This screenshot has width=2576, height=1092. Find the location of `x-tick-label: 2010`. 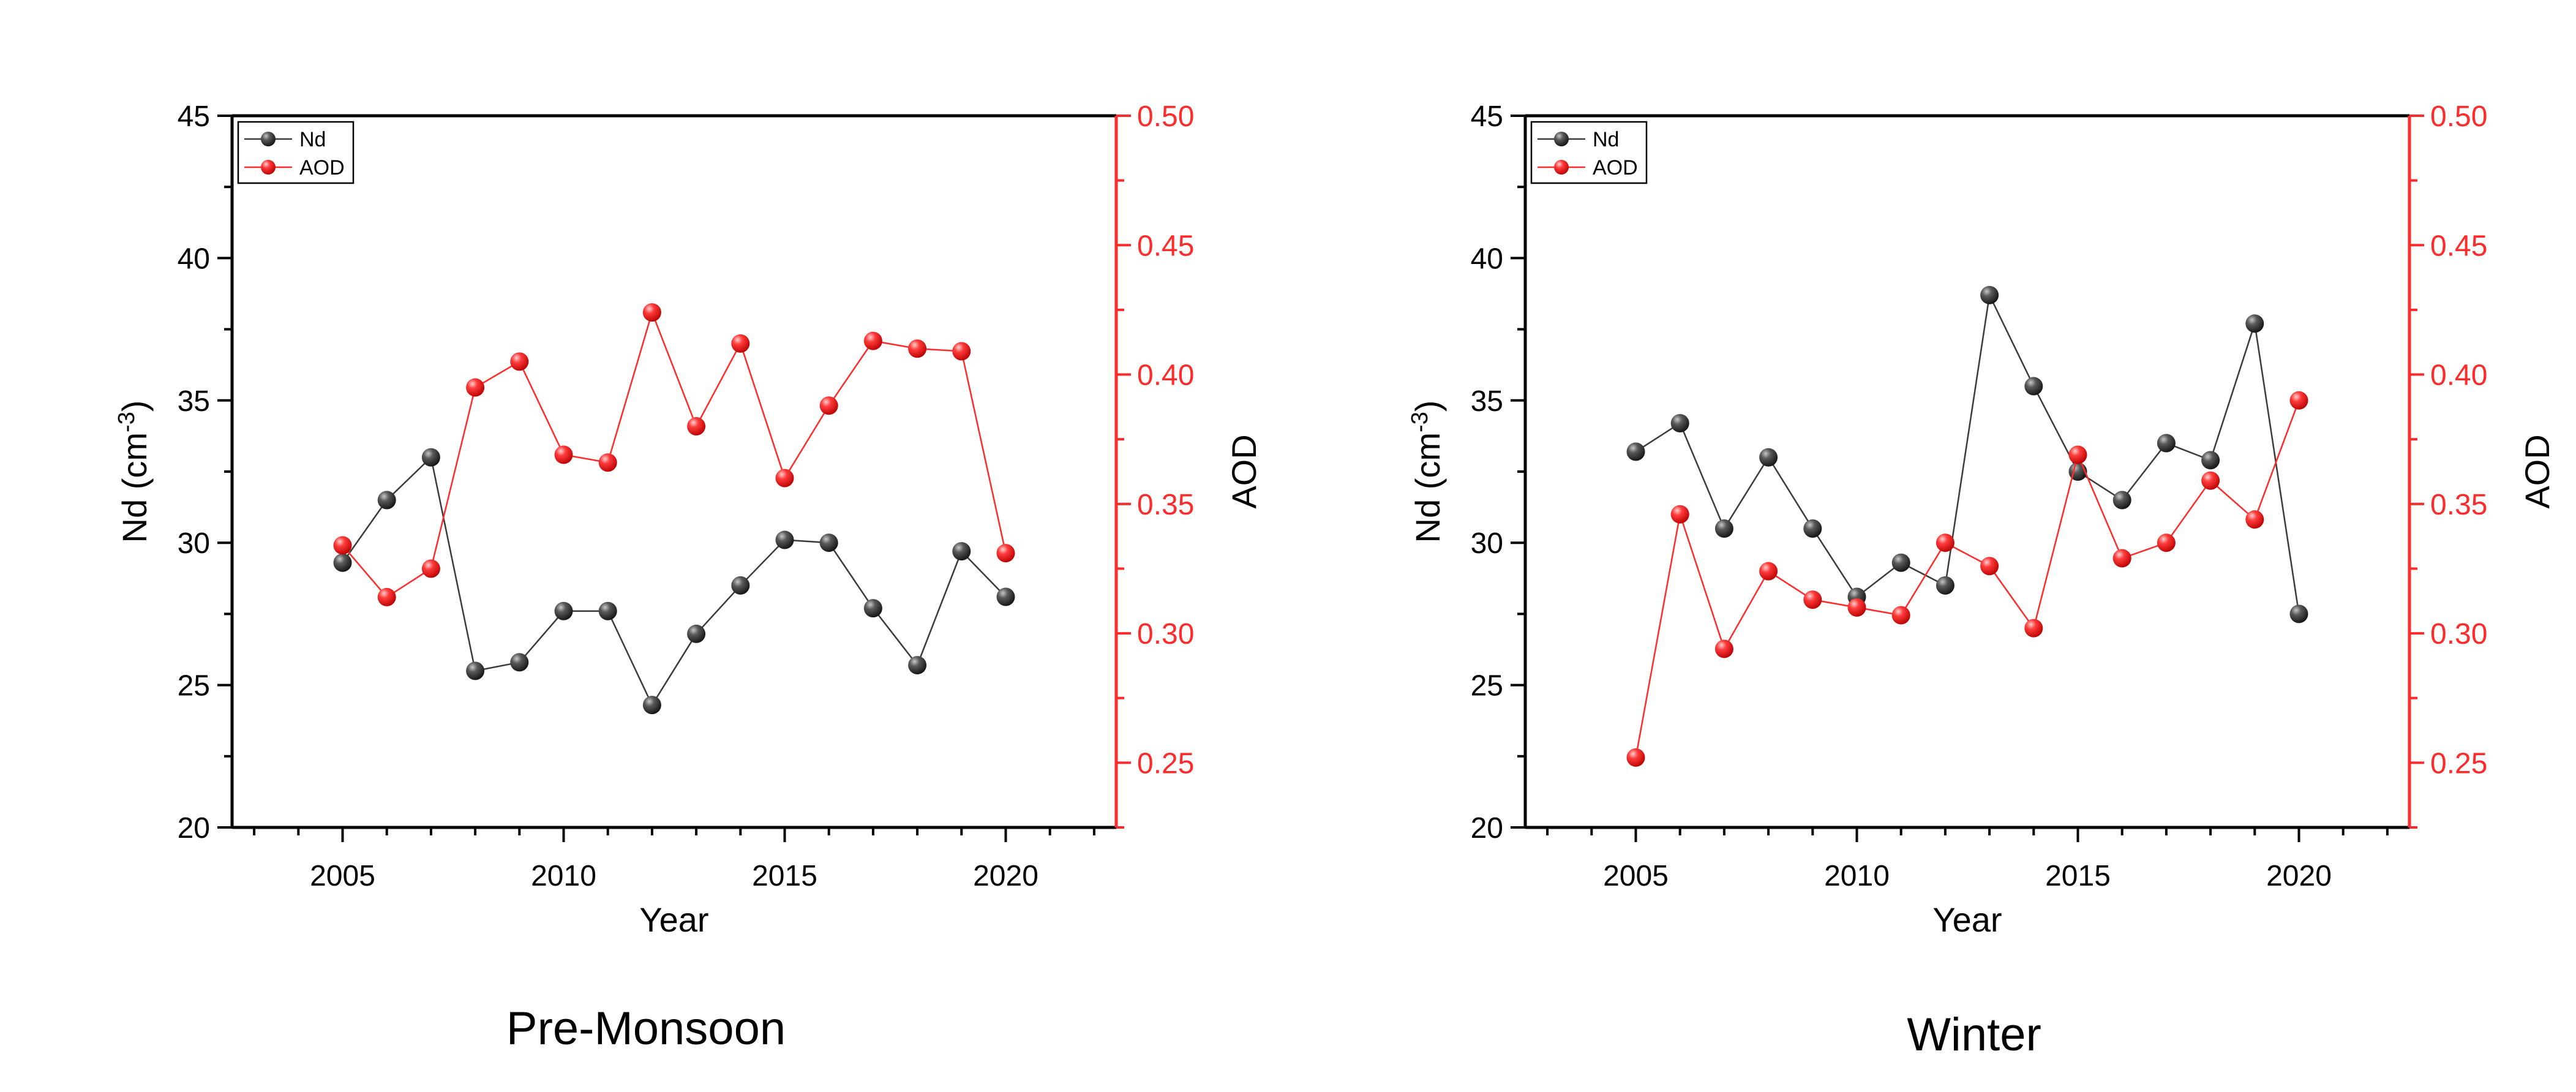

x-tick-label: 2010 is located at coordinates (563, 876).